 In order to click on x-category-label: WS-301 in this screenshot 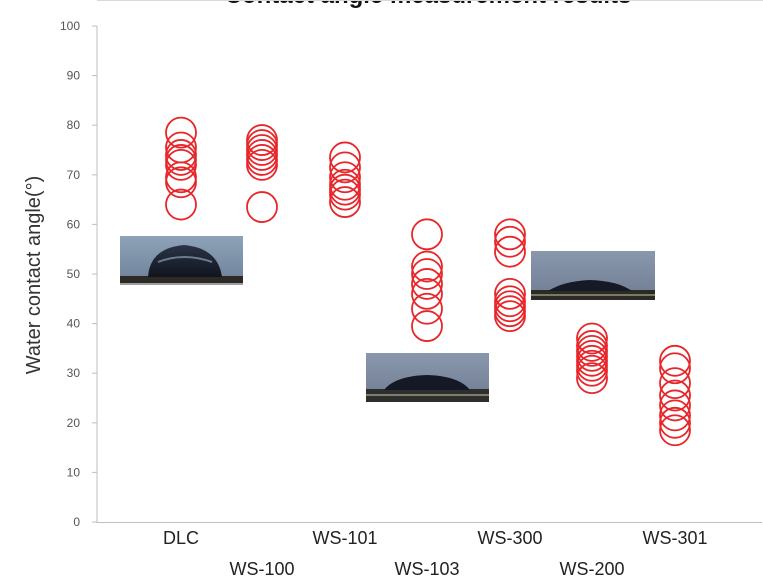, I will do `click(674, 538)`.